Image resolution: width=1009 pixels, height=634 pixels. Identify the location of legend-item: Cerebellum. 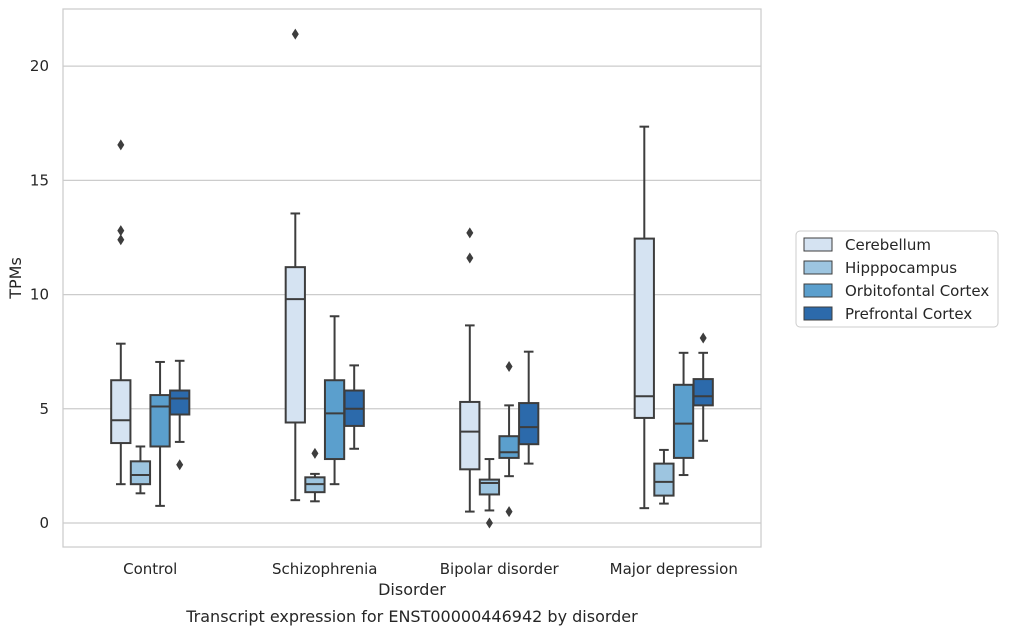
(867, 245).